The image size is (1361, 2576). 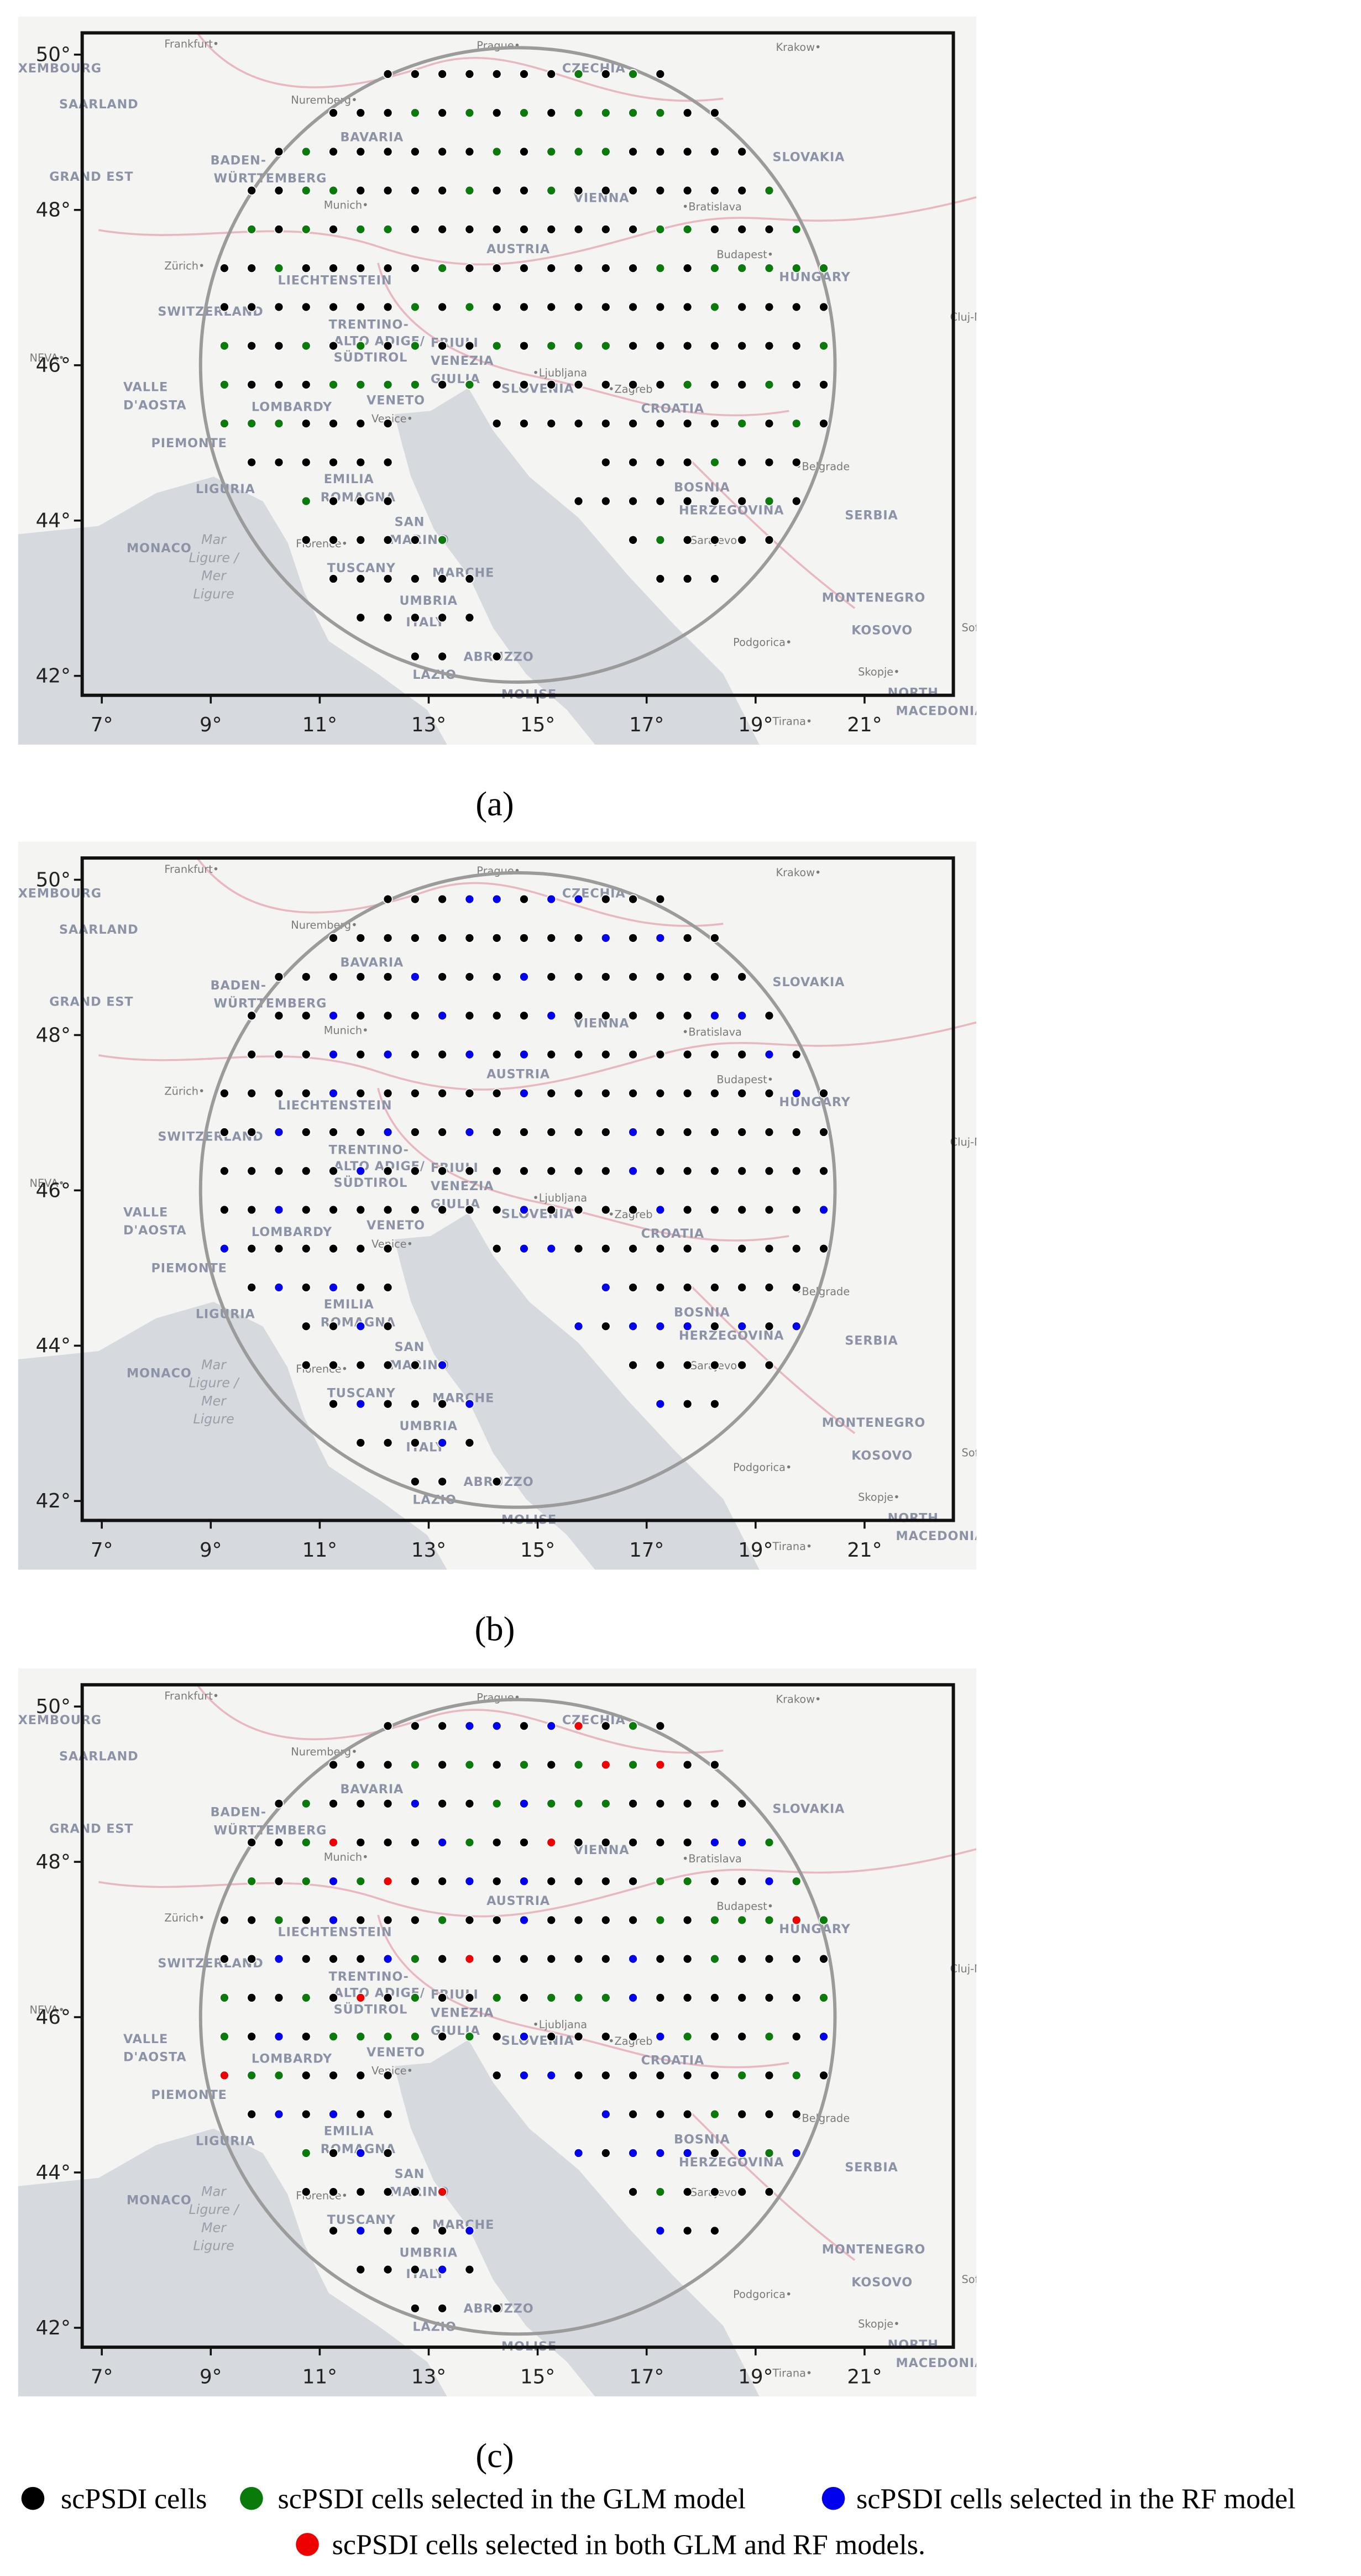 What do you see at coordinates (214, 1365) in the screenshot?
I see `place-label: Mar` at bounding box center [214, 1365].